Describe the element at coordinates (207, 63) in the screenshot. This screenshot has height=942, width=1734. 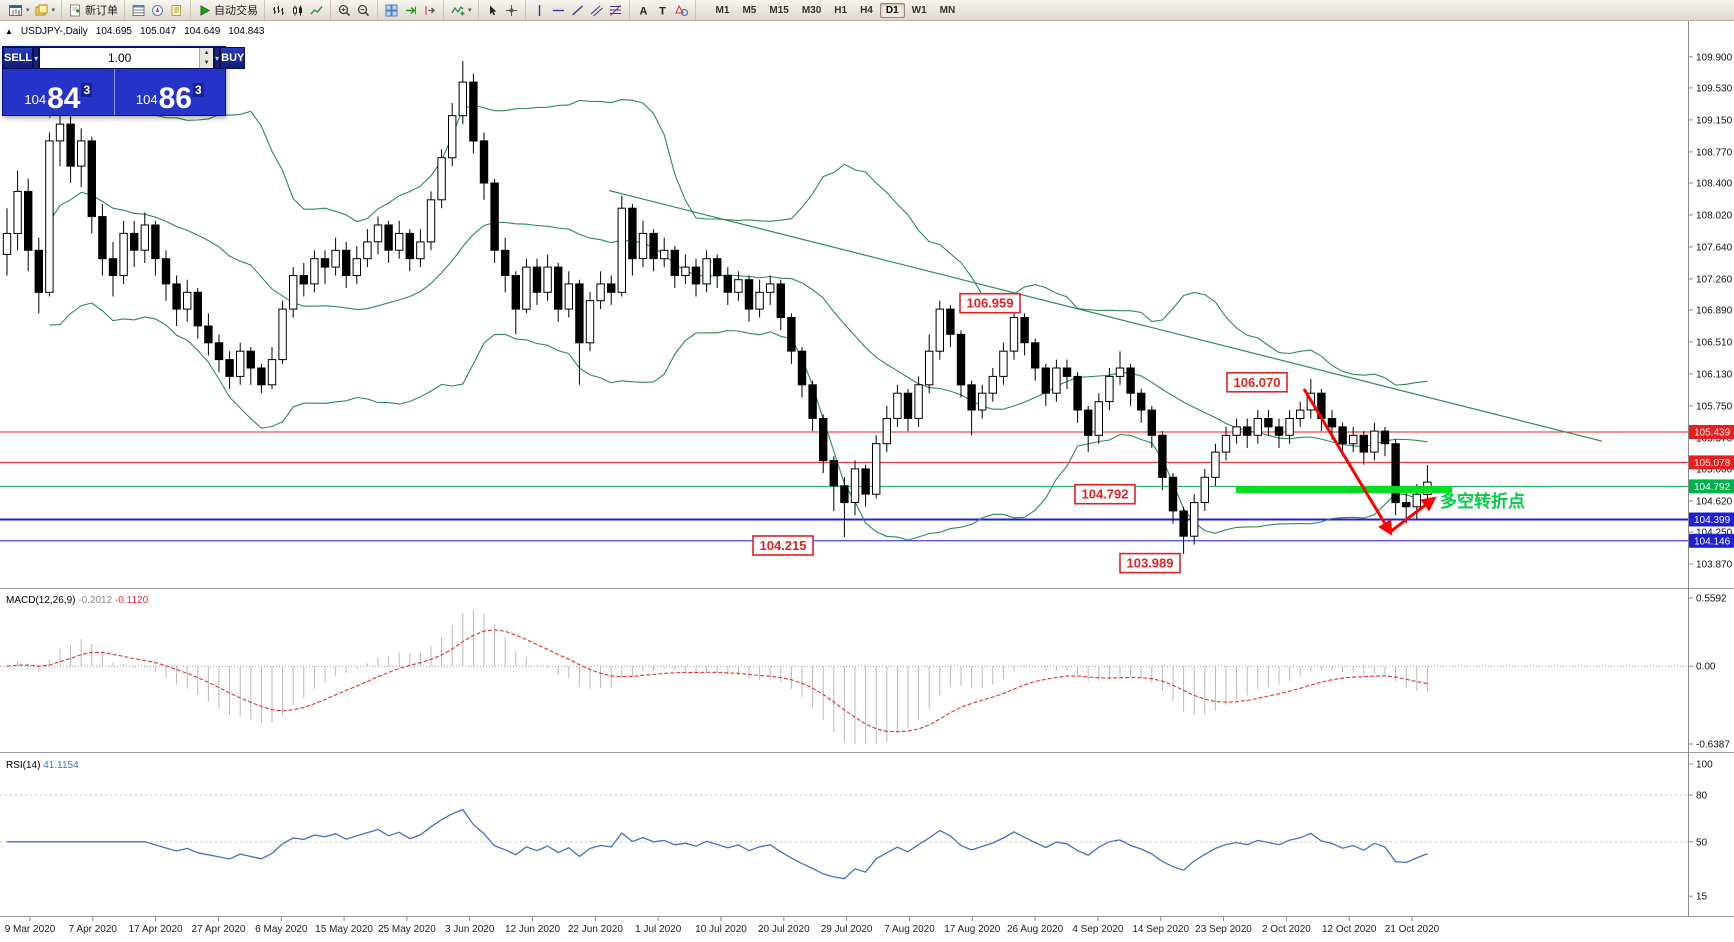
I see `volume-decrease-button: ▼` at that location.